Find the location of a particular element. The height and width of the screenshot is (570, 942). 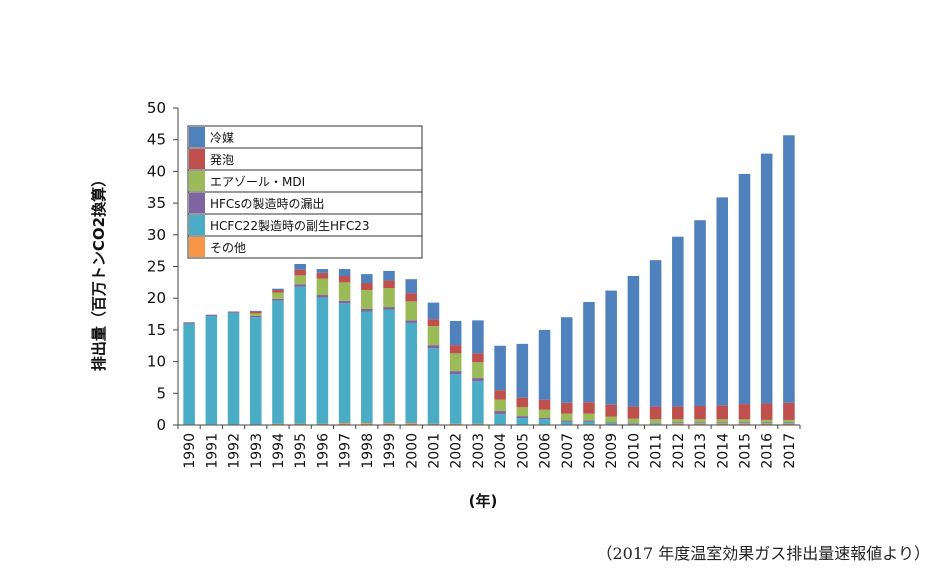

legend-label: HCFC22製造時の副生HFC23 is located at coordinates (290, 226).